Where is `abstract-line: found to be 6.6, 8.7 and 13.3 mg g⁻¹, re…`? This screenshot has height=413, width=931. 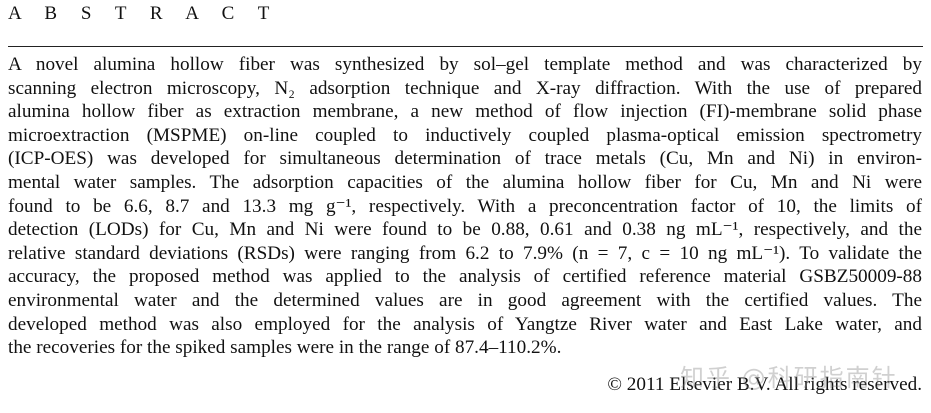
abstract-line: found to be 6.6, 8.7 and 13.3 mg g⁻¹, re… is located at coordinates (465, 206).